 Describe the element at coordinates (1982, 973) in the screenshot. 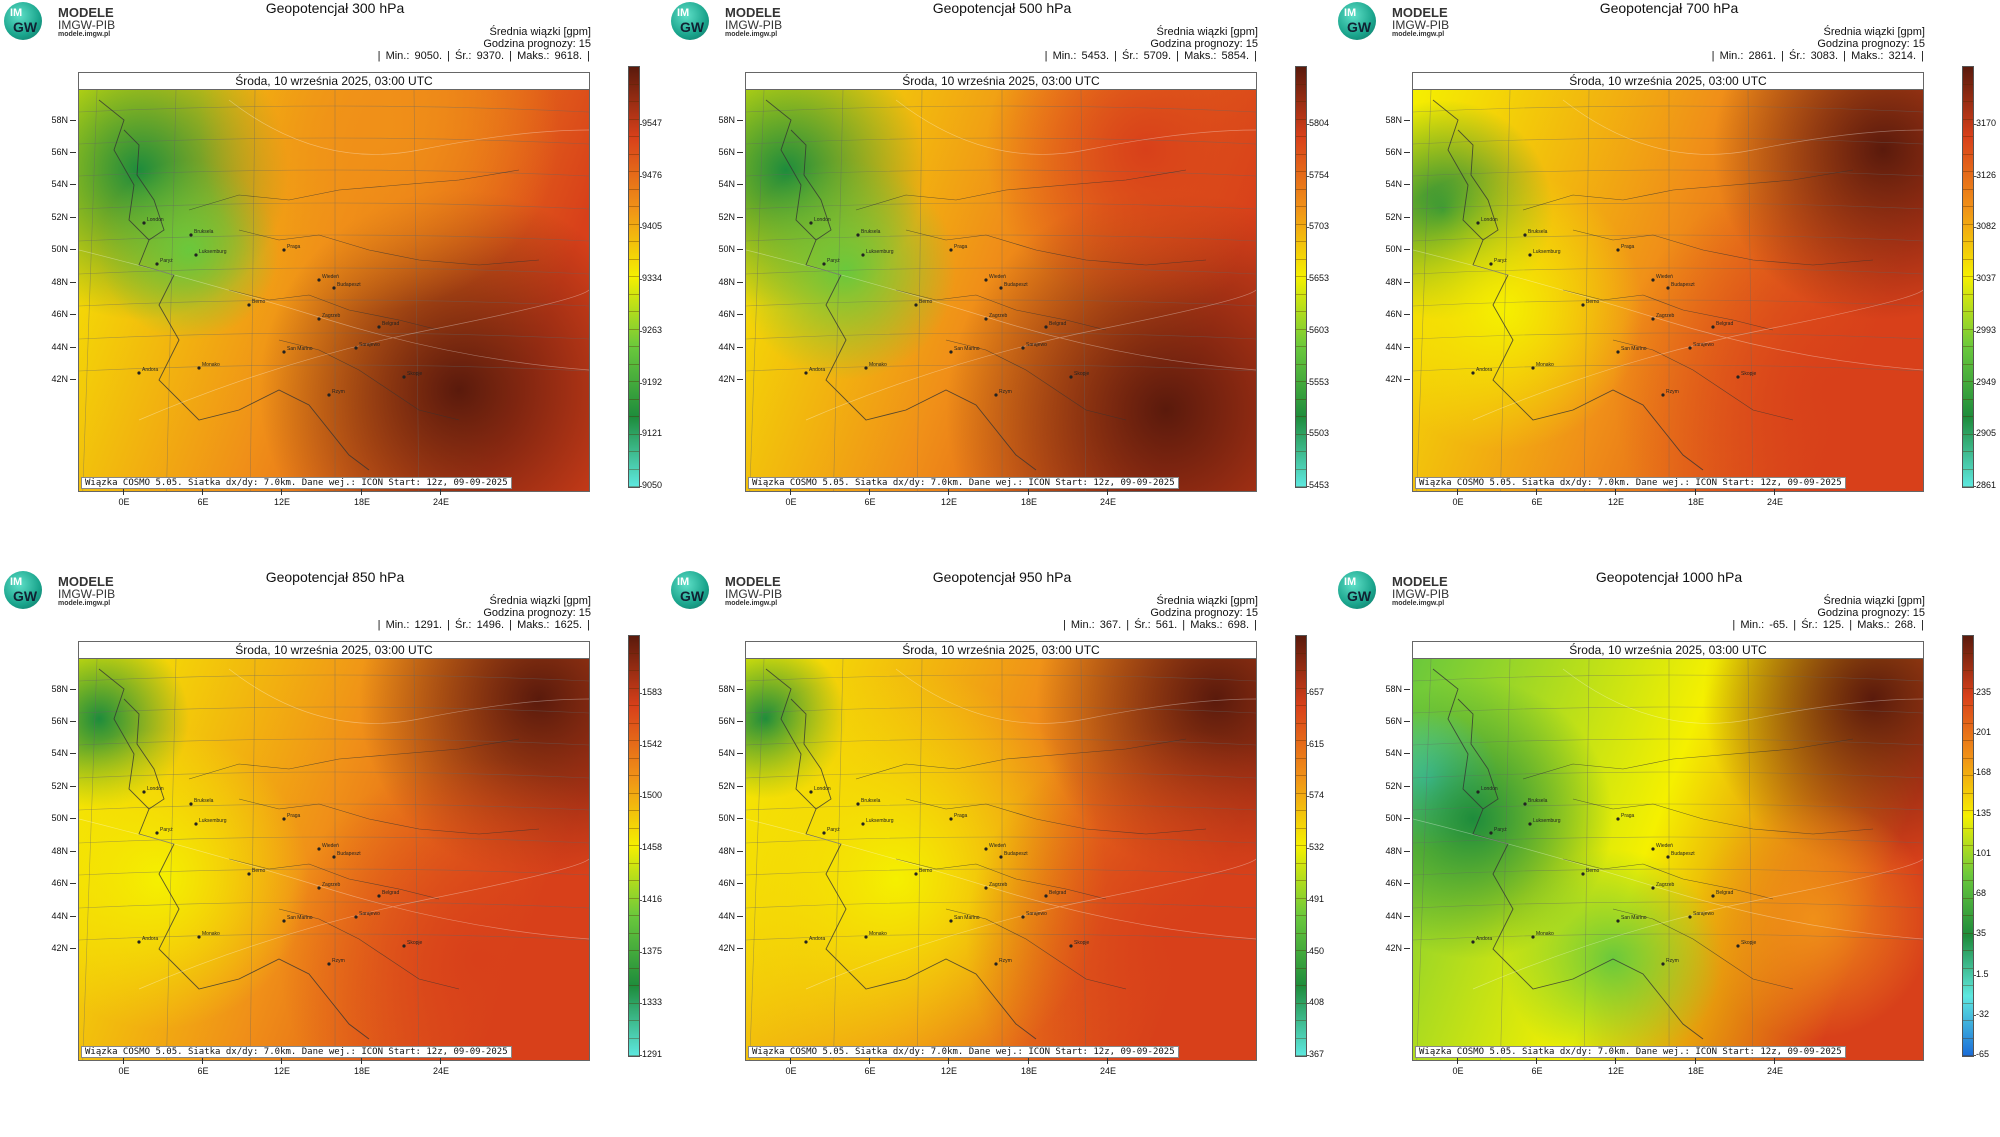

I see `color-bar-label: 1.5` at that location.